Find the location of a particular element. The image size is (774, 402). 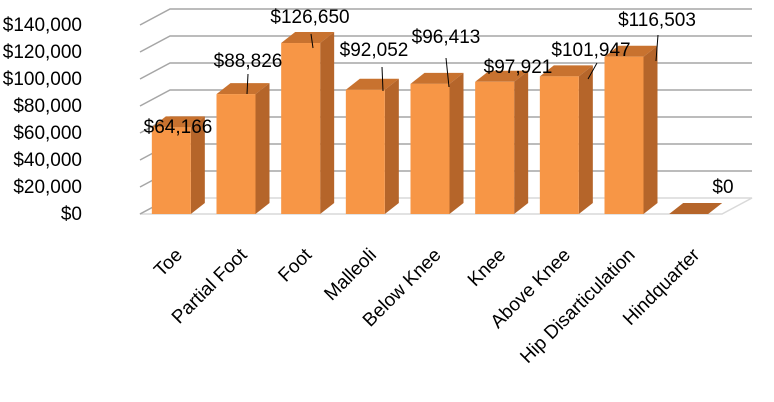

data-label: $64,166 is located at coordinates (178, 127).